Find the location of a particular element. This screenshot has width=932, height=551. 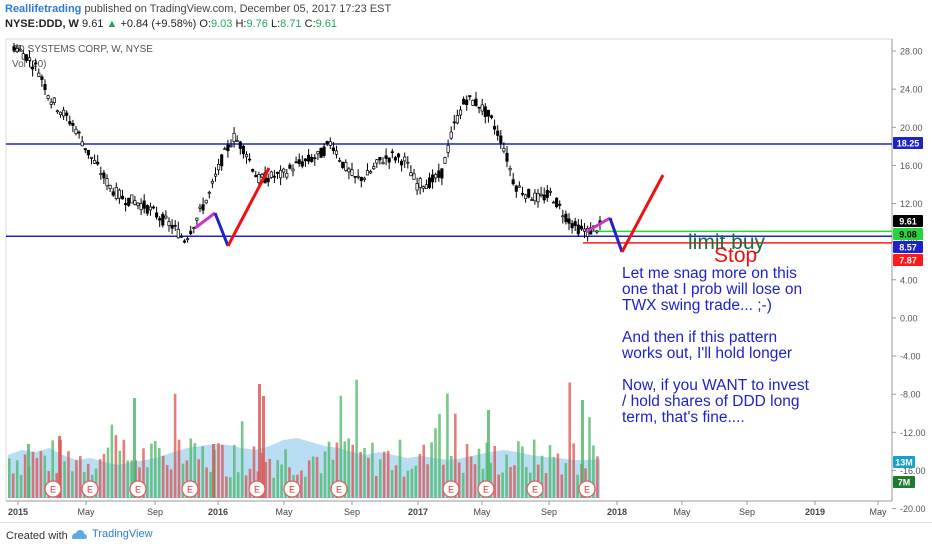

volume-axis-badge-text: 13M is located at coordinates (904, 463).